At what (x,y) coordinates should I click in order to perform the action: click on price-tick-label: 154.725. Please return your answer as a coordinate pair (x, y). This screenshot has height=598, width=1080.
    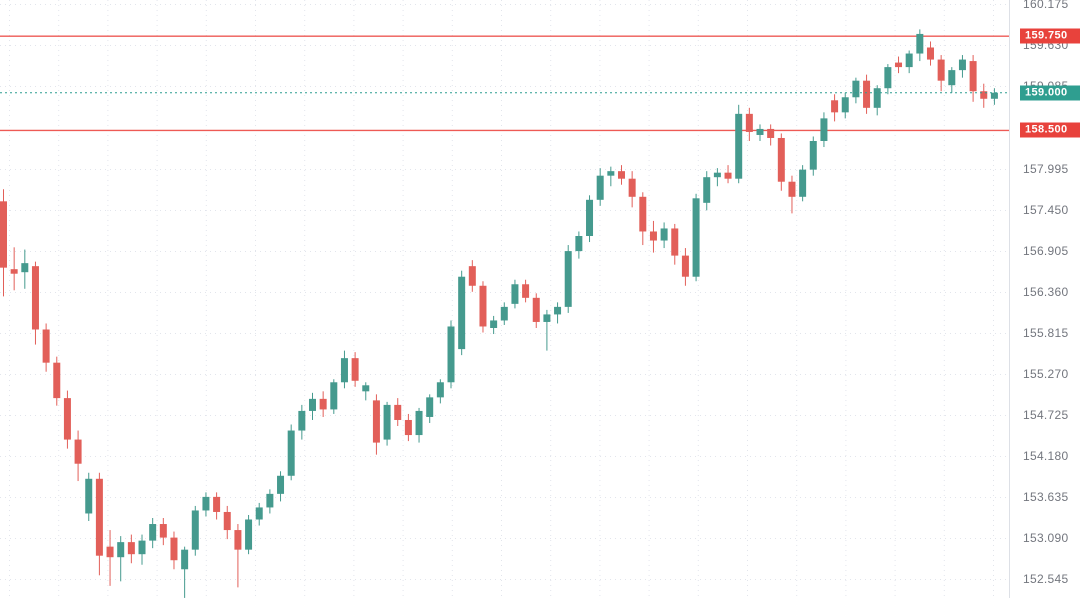
    Looking at the image, I should click on (1046, 415).